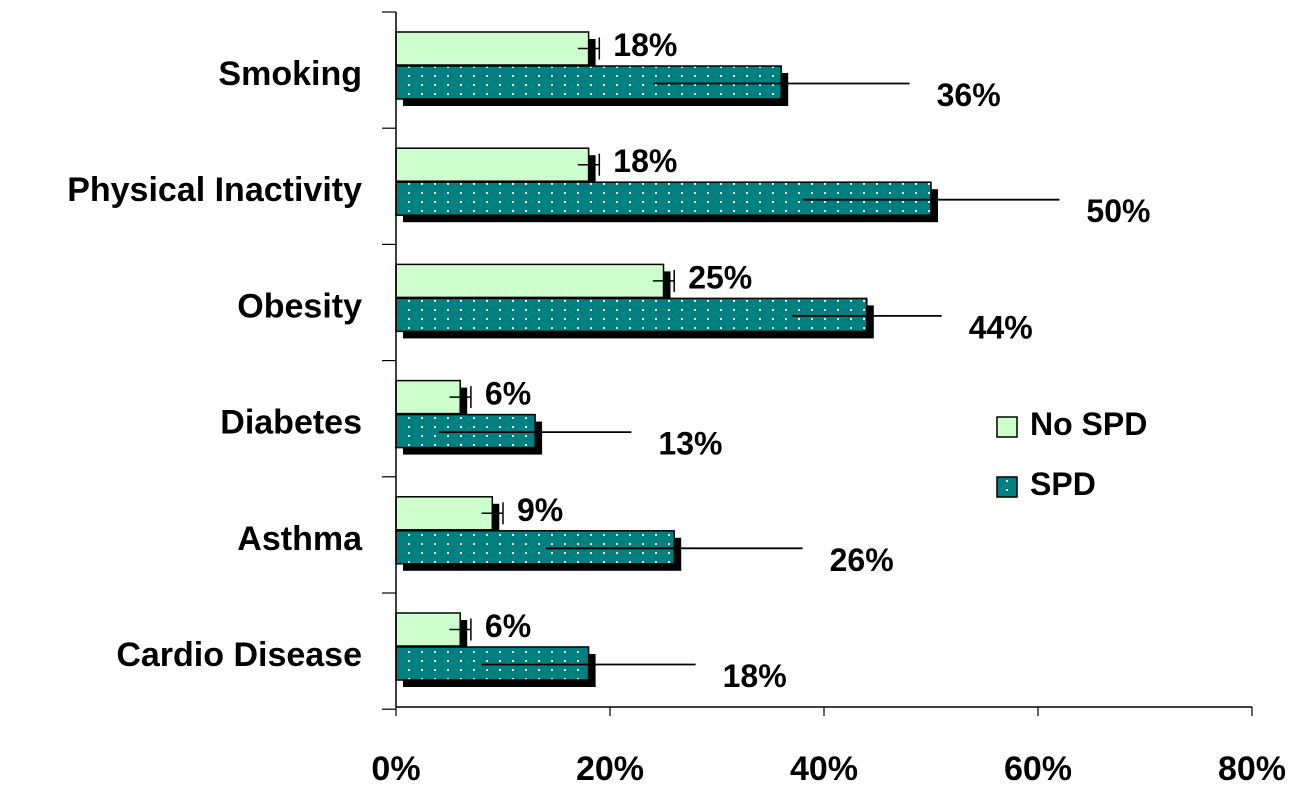 The height and width of the screenshot is (786, 1299). What do you see at coordinates (492, 663) in the screenshot?
I see `bar-spd-cardio-disease` at bounding box center [492, 663].